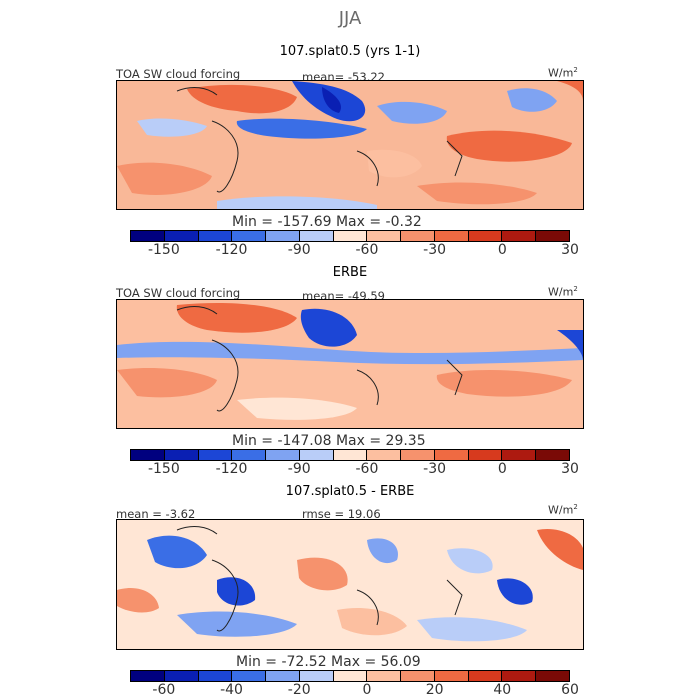 This screenshot has width=700, height=700. I want to click on panel-3-map, so click(350, 584).